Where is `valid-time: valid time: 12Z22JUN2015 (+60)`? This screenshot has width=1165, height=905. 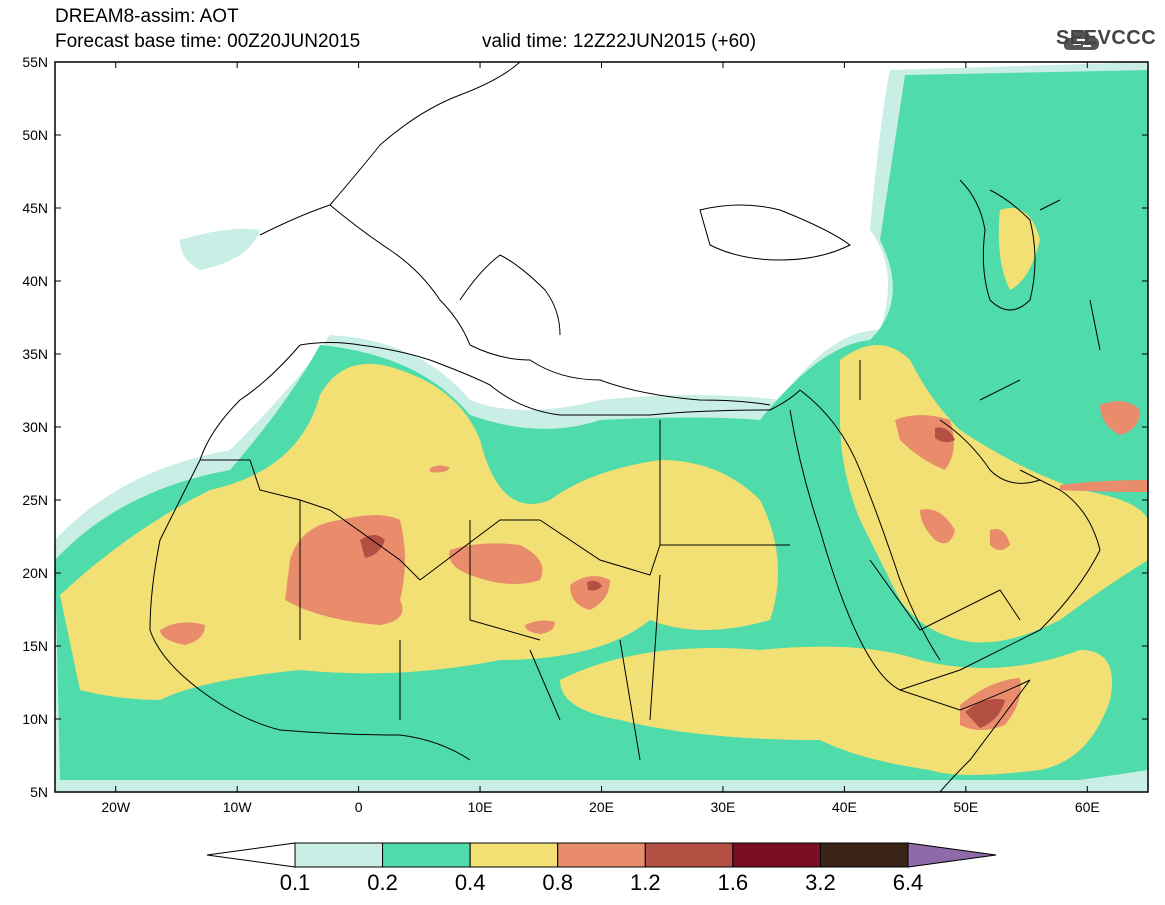
valid-time: valid time: 12Z22JUN2015 (+60) is located at coordinates (619, 41).